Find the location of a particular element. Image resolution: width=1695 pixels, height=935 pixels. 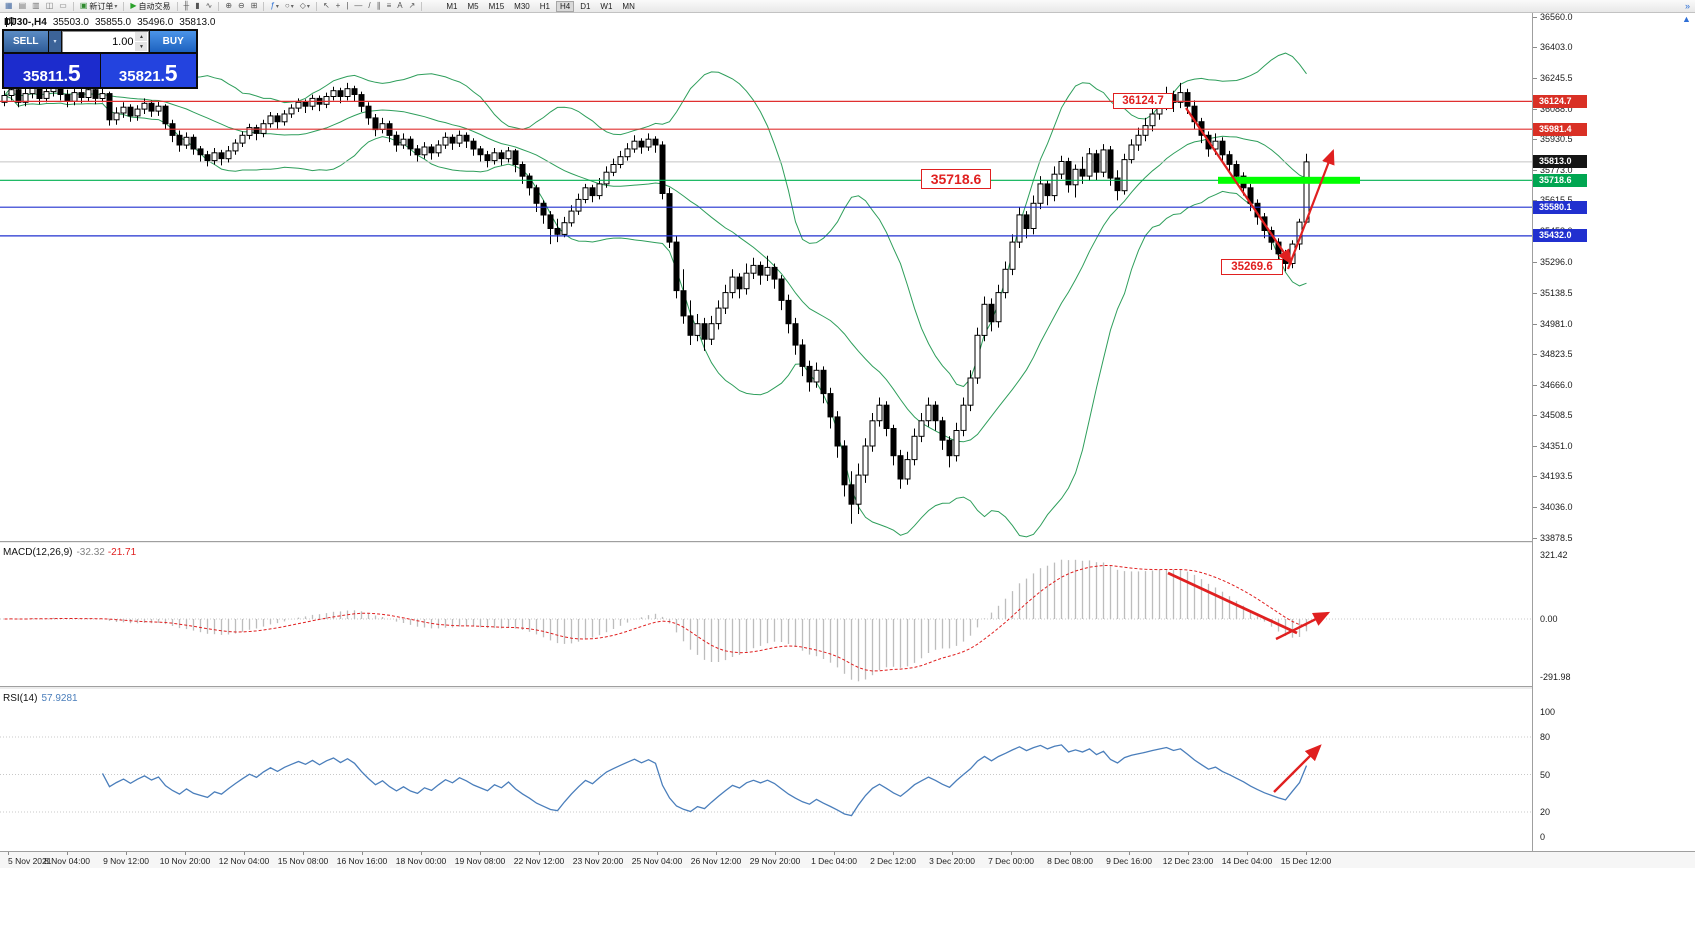

time-axis-label: 22 Nov 12:00 is located at coordinates (539, 861).